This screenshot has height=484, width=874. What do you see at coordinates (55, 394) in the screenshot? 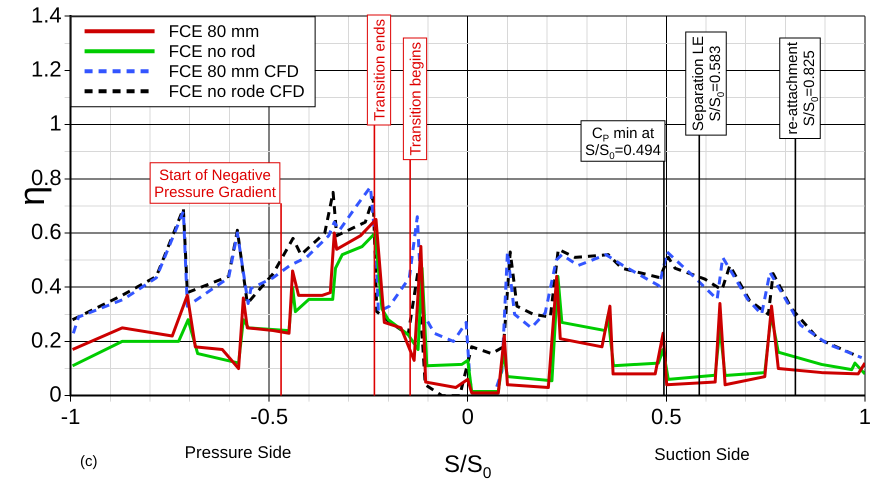
I see `y-tick-label: 0` at bounding box center [55, 394].